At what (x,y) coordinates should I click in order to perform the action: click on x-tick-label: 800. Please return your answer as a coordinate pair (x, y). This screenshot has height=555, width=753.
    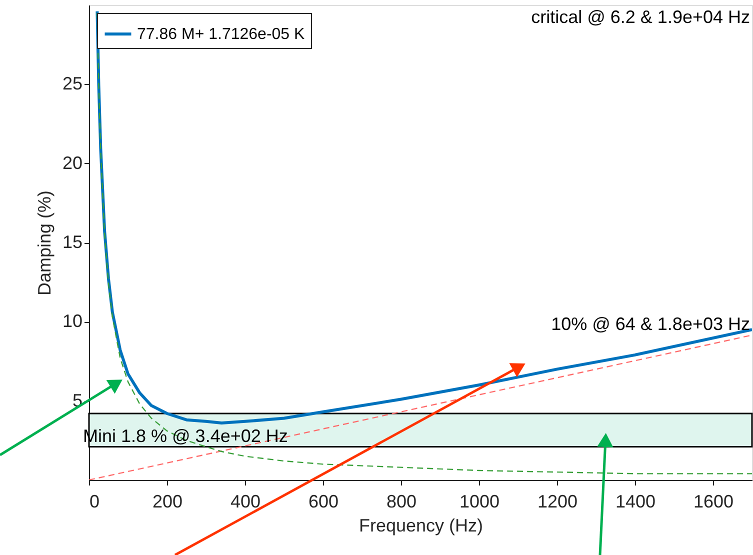
    Looking at the image, I should click on (401, 502).